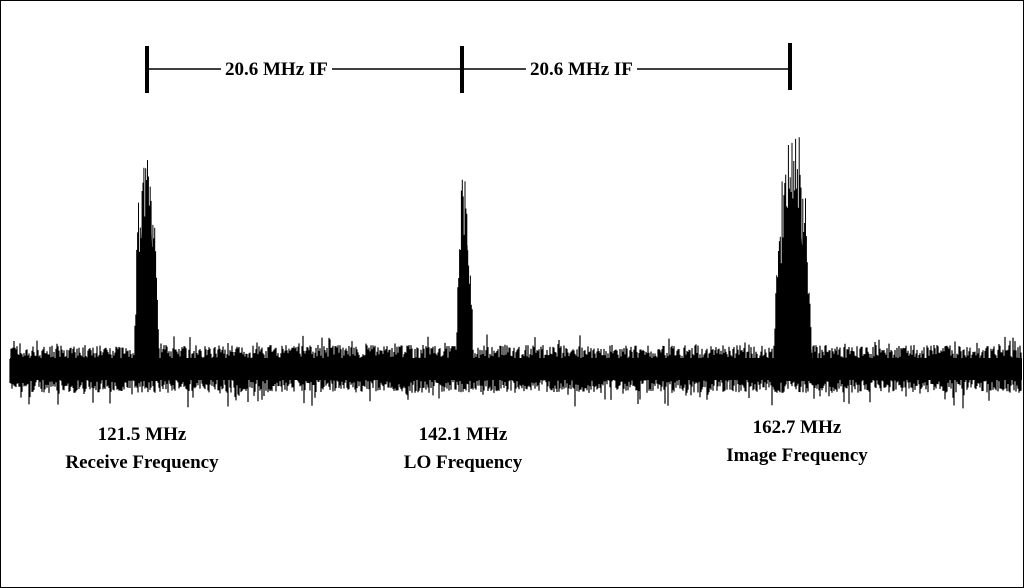 Image resolution: width=1024 pixels, height=588 pixels. Describe the element at coordinates (797, 427) in the screenshot. I see `image-frequency-value: 162.7 MHz` at that location.